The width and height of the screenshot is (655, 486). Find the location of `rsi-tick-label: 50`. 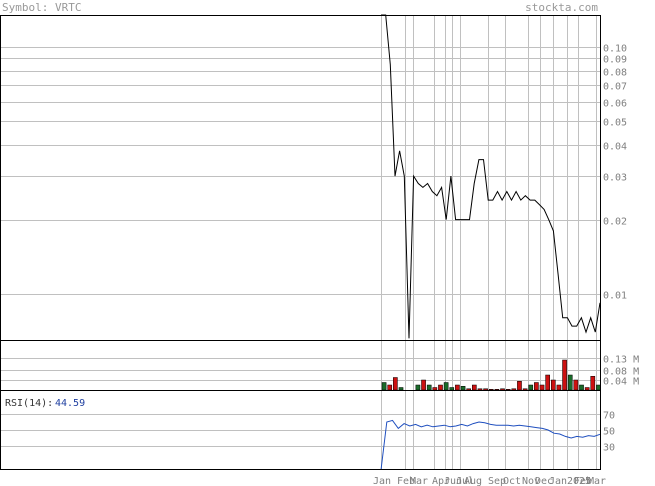

rsi-tick-label: 50 is located at coordinates (609, 432).